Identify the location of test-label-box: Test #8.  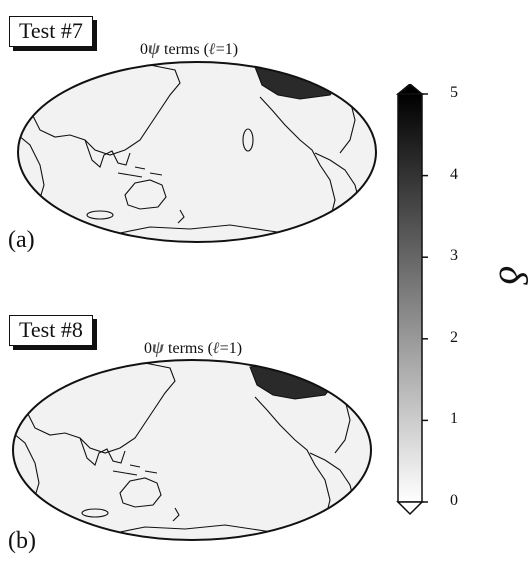
(51, 330).